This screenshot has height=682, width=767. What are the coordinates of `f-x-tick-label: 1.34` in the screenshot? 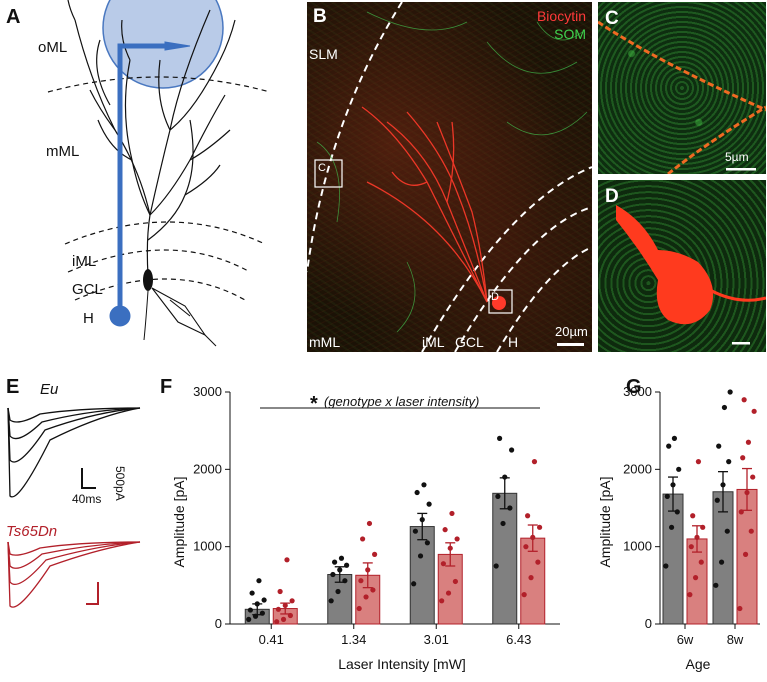 It's located at (353, 639).